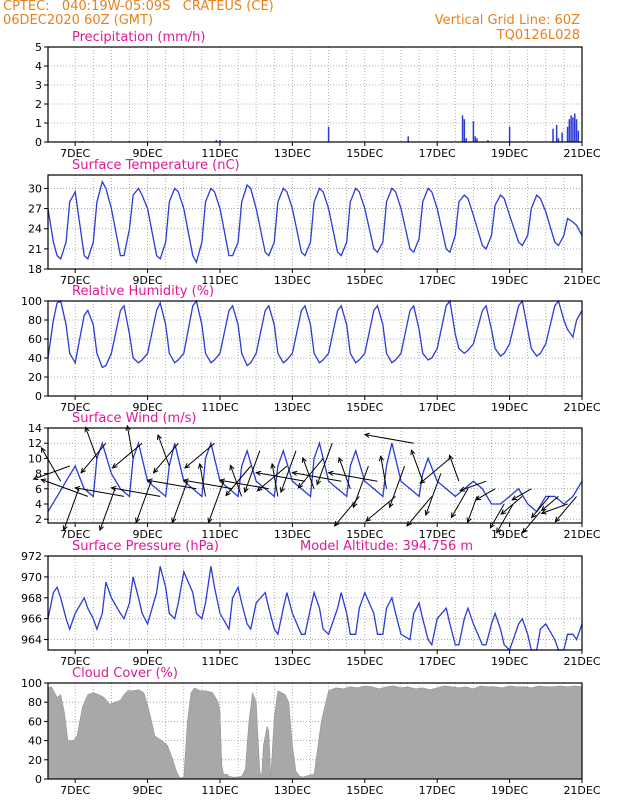 The height and width of the screenshot is (800, 618). What do you see at coordinates (315, 222) in the screenshot?
I see `temperature-series-line` at bounding box center [315, 222].